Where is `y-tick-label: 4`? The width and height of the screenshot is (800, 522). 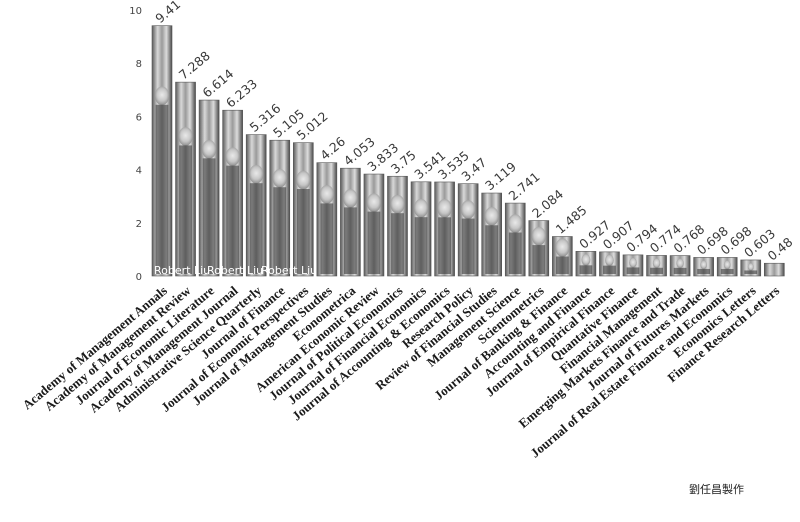 y-tick-label: 4 is located at coordinates (139, 171).